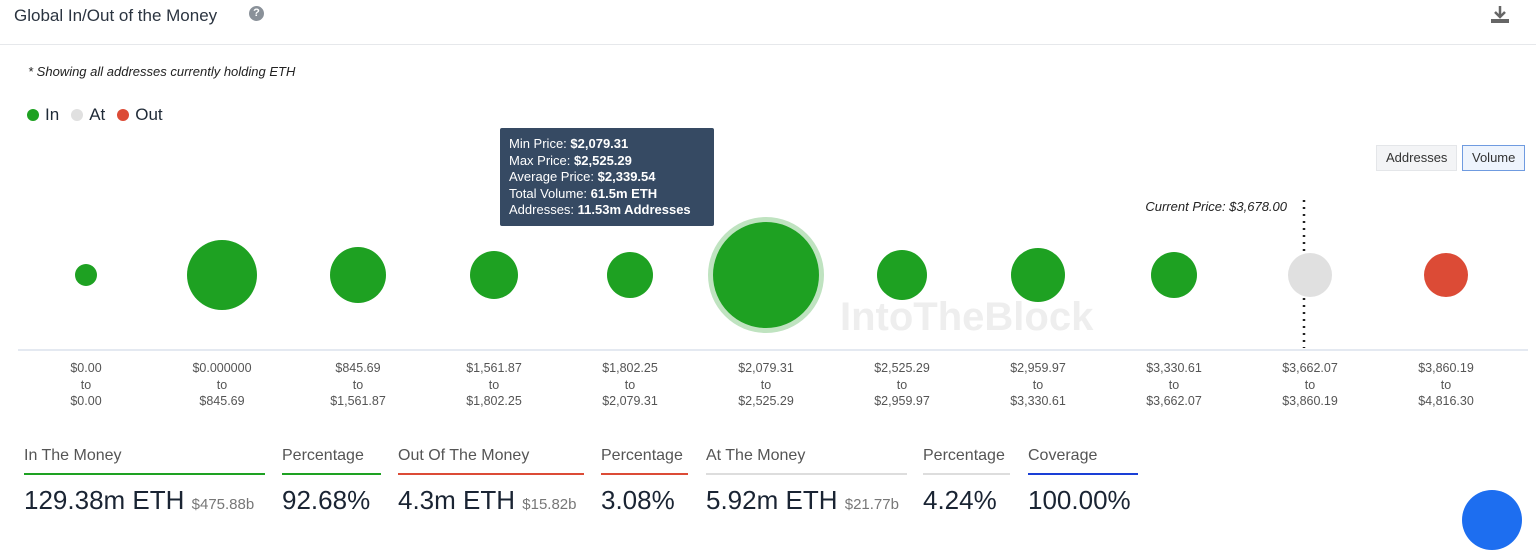 This screenshot has width=1536, height=550. I want to click on stat-value-main: 3.08%, so click(638, 500).